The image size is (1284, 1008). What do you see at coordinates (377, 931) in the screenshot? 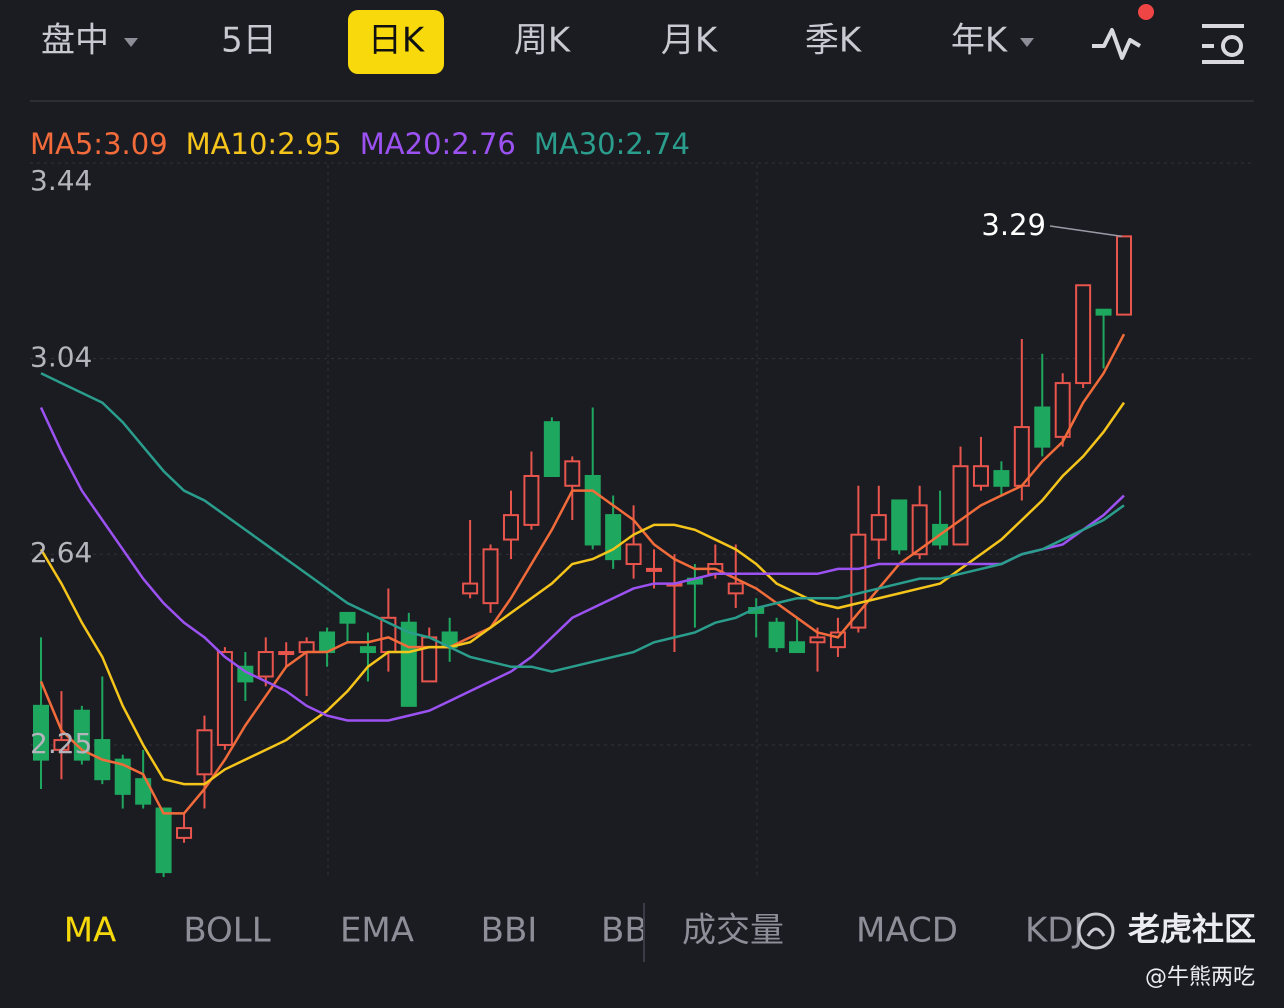
I see `indicator-tab: EMA` at bounding box center [377, 931].